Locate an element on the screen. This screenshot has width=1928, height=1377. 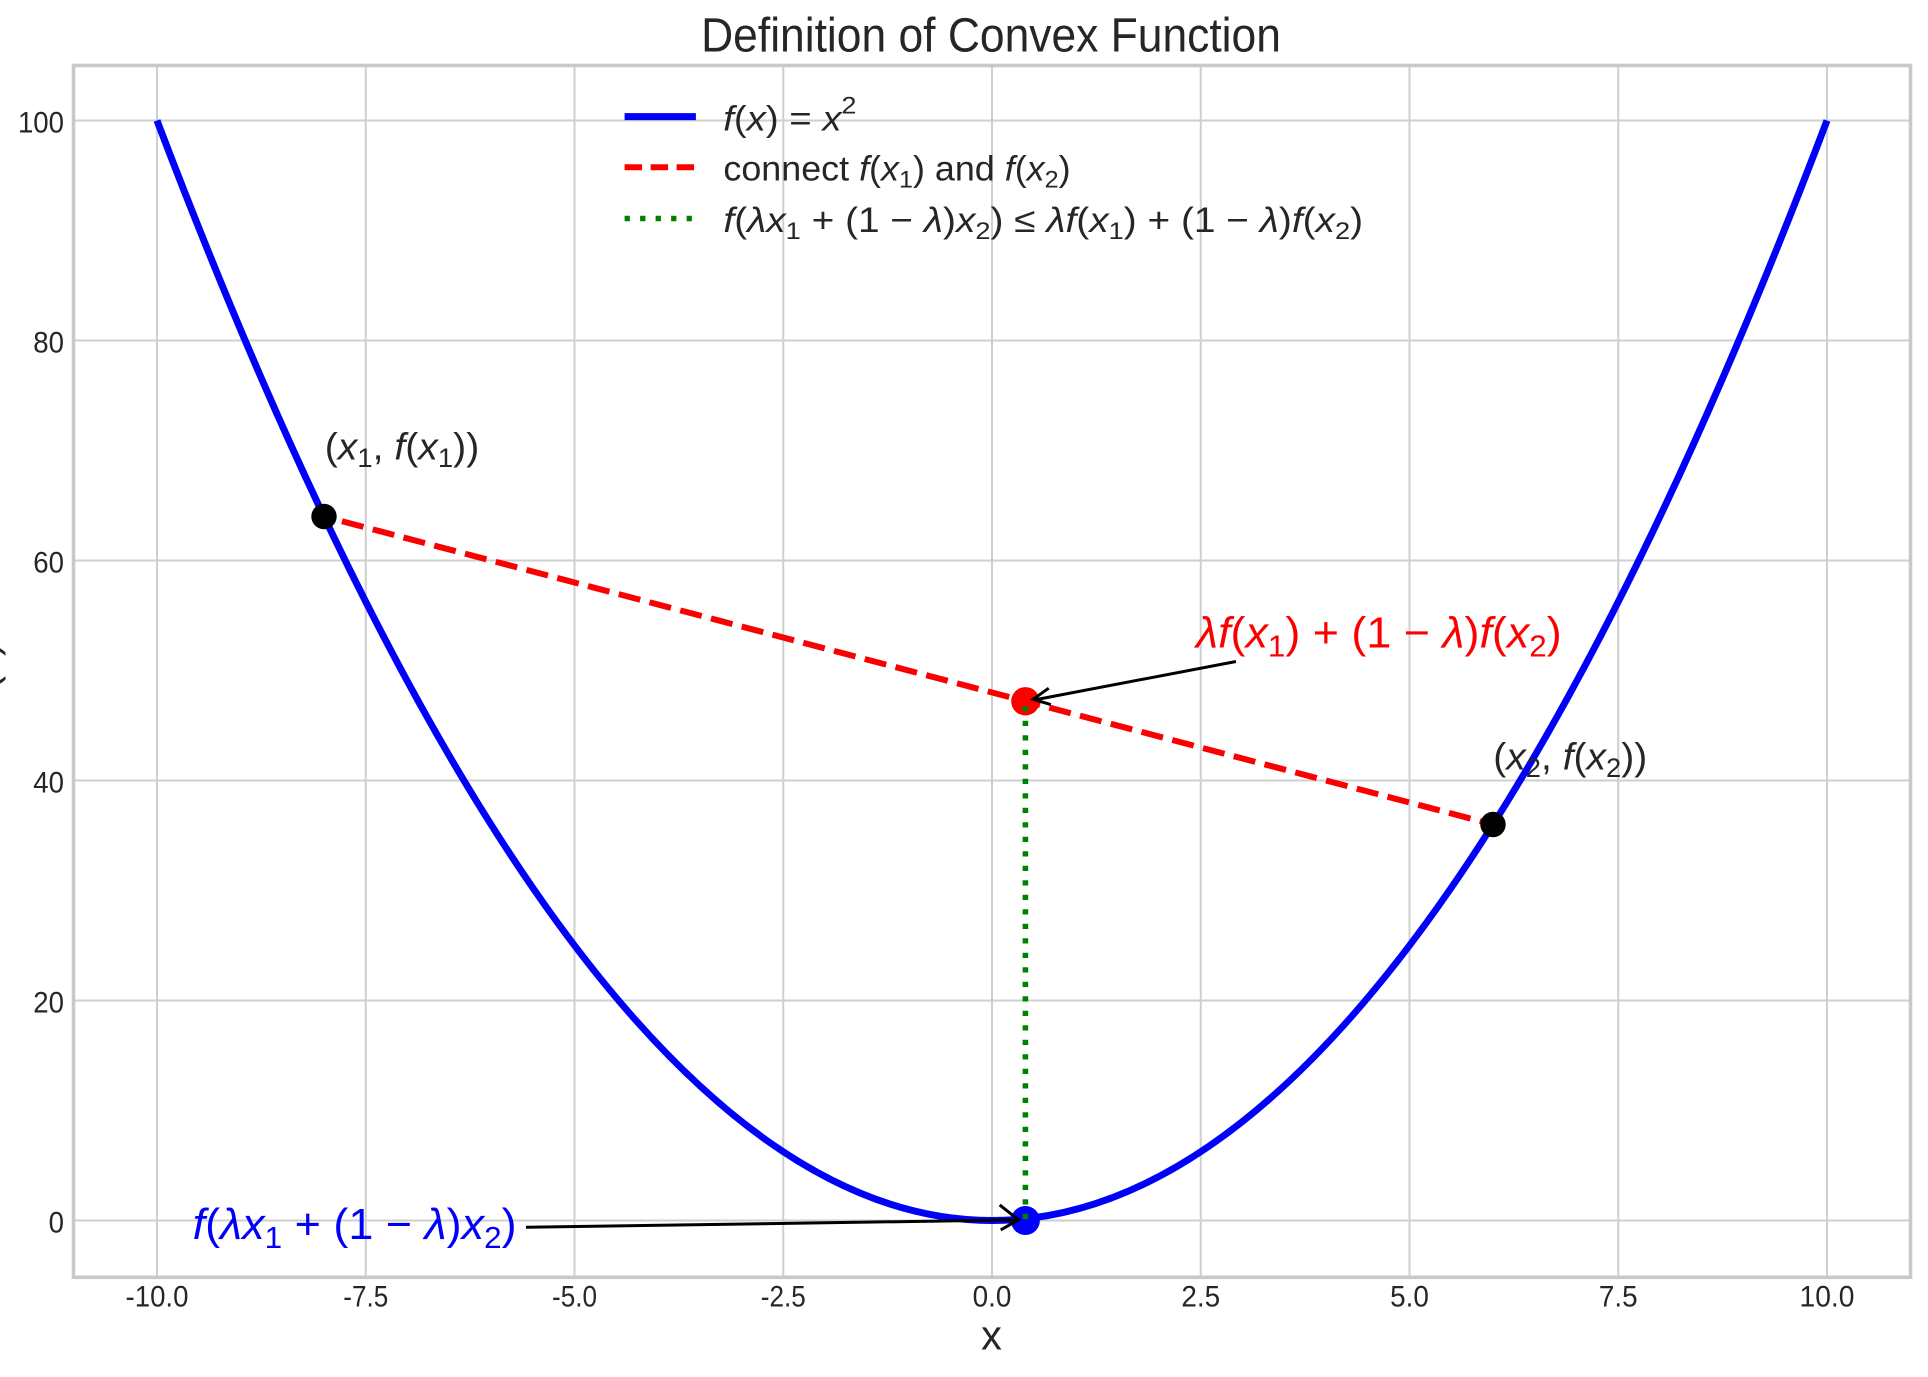
svg-text: 0 is located at coordinates (56, 1222).